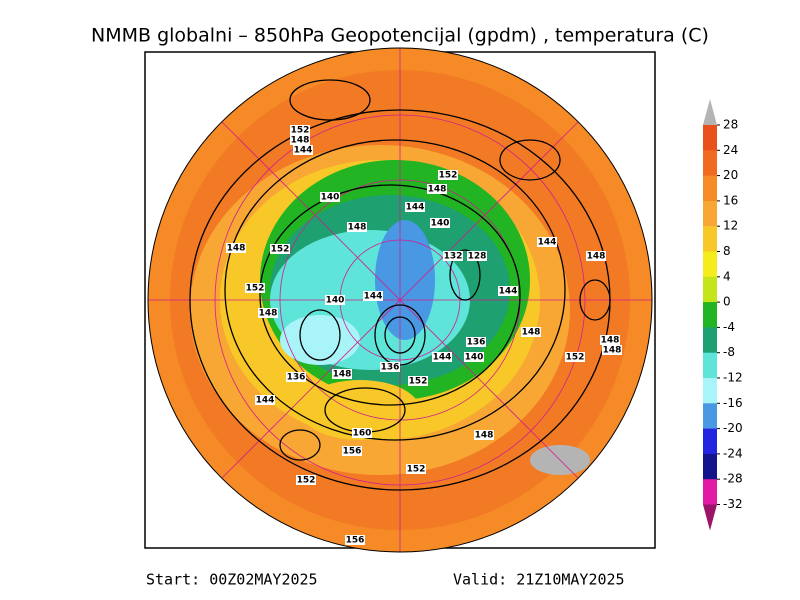  What do you see at coordinates (727, 251) in the screenshot?
I see `colorbar-tick-label: 8` at bounding box center [727, 251].